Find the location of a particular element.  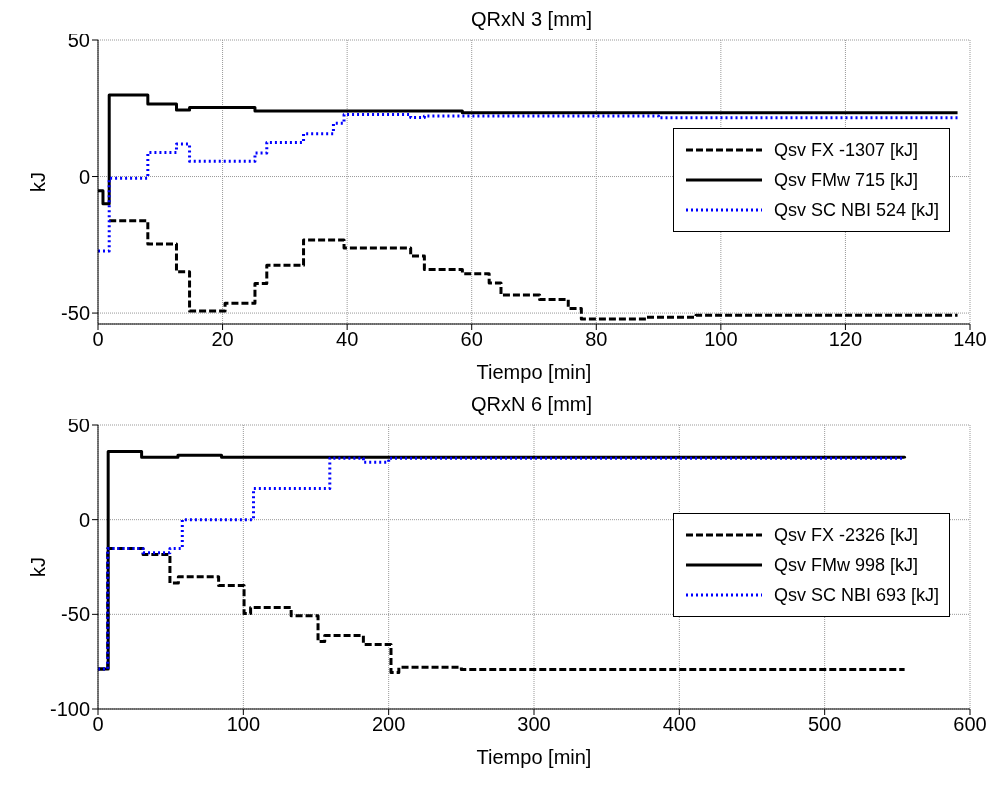

x-tick-label: 20 is located at coordinates (222, 339).